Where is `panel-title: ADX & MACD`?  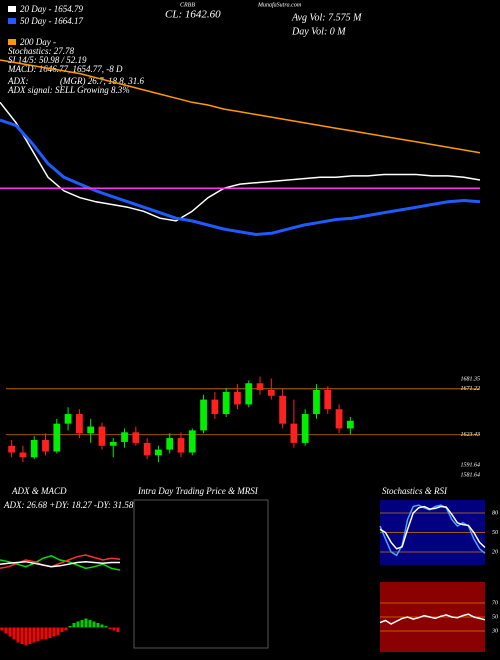 panel-title: ADX & MACD is located at coordinates (39, 491).